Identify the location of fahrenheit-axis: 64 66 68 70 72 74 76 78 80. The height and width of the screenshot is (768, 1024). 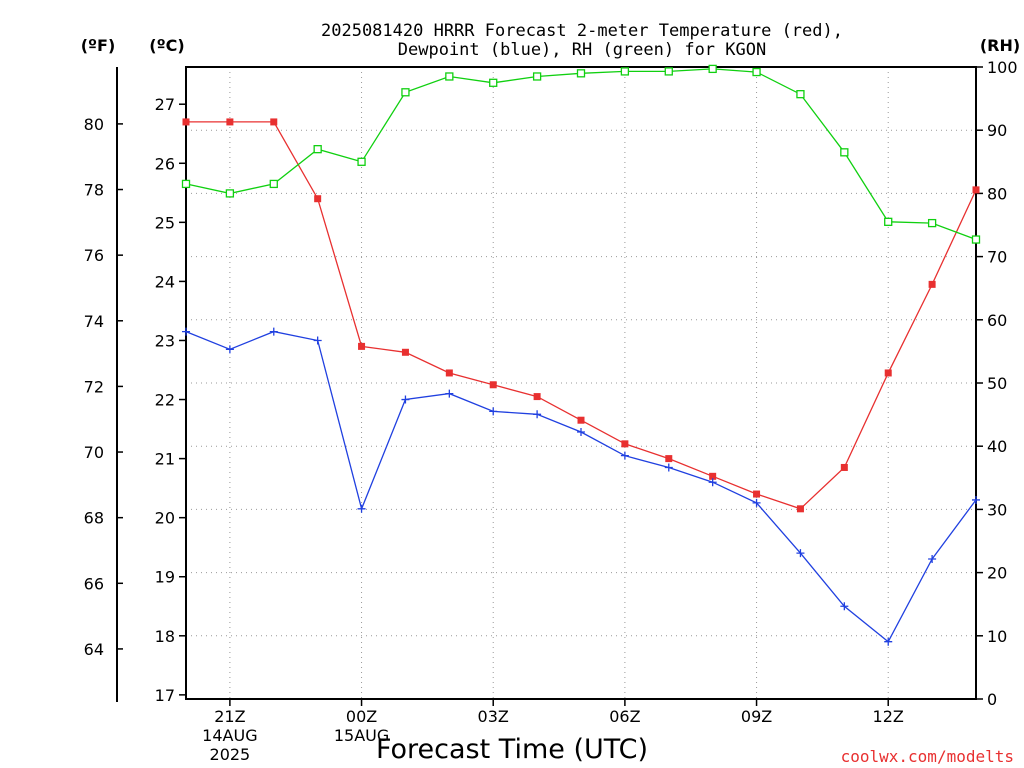
(103, 387).